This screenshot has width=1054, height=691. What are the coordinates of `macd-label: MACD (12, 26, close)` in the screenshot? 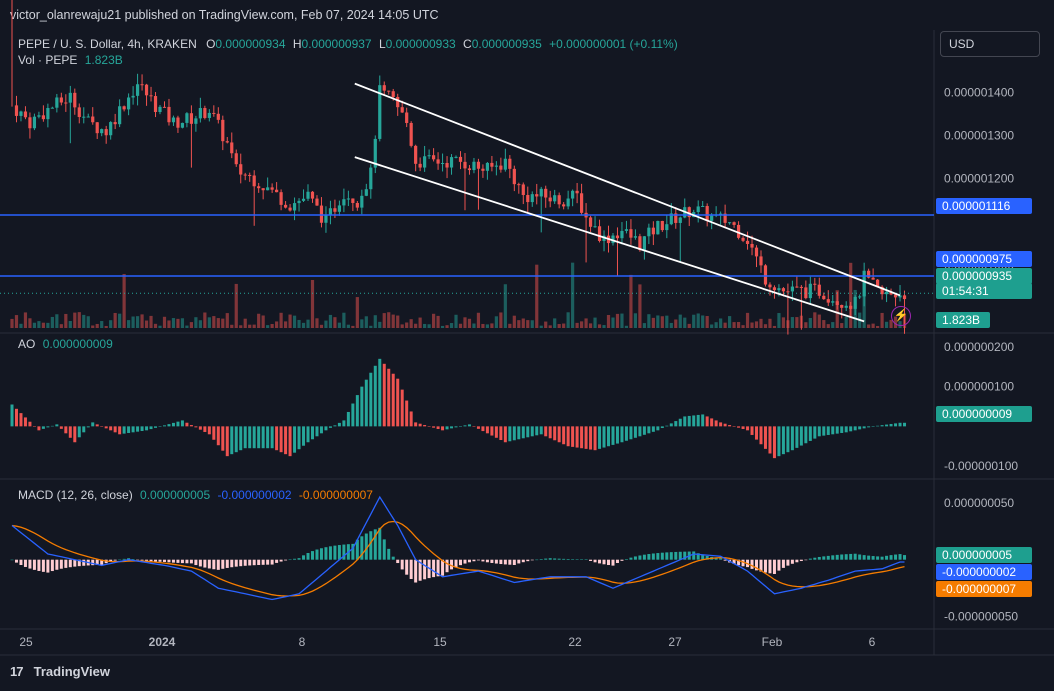 It's located at (75, 495).